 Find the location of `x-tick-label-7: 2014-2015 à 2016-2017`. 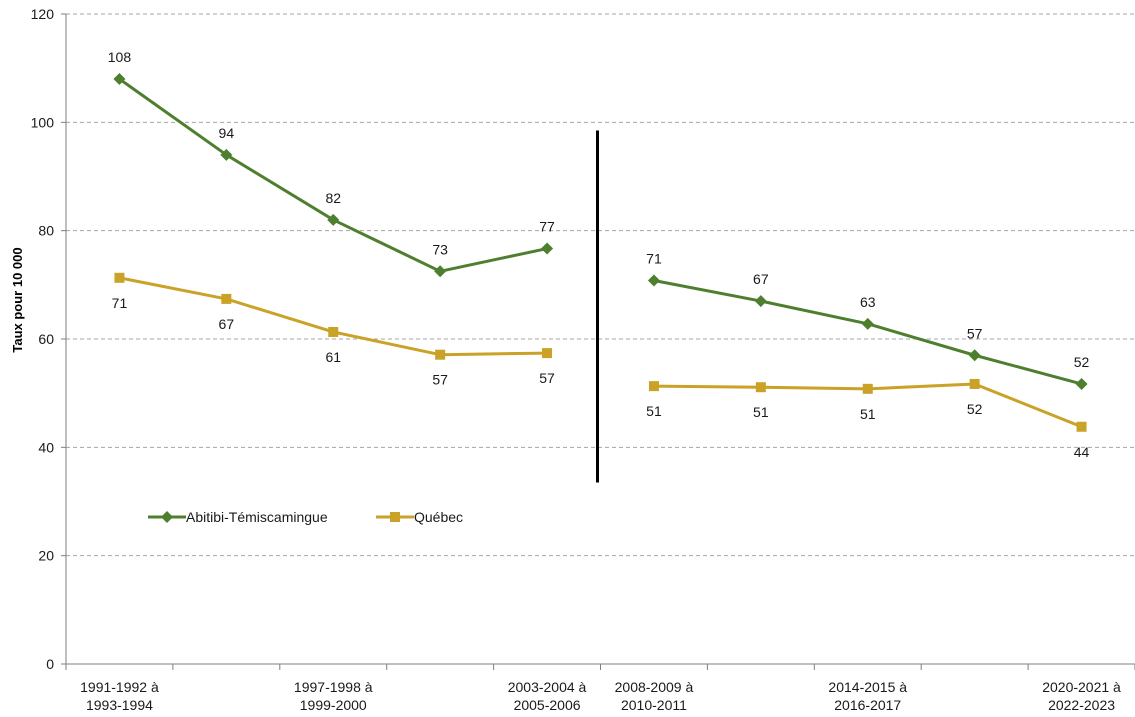

x-tick-label-7: 2014-2015 à 2016-2017 is located at coordinates (867, 696).